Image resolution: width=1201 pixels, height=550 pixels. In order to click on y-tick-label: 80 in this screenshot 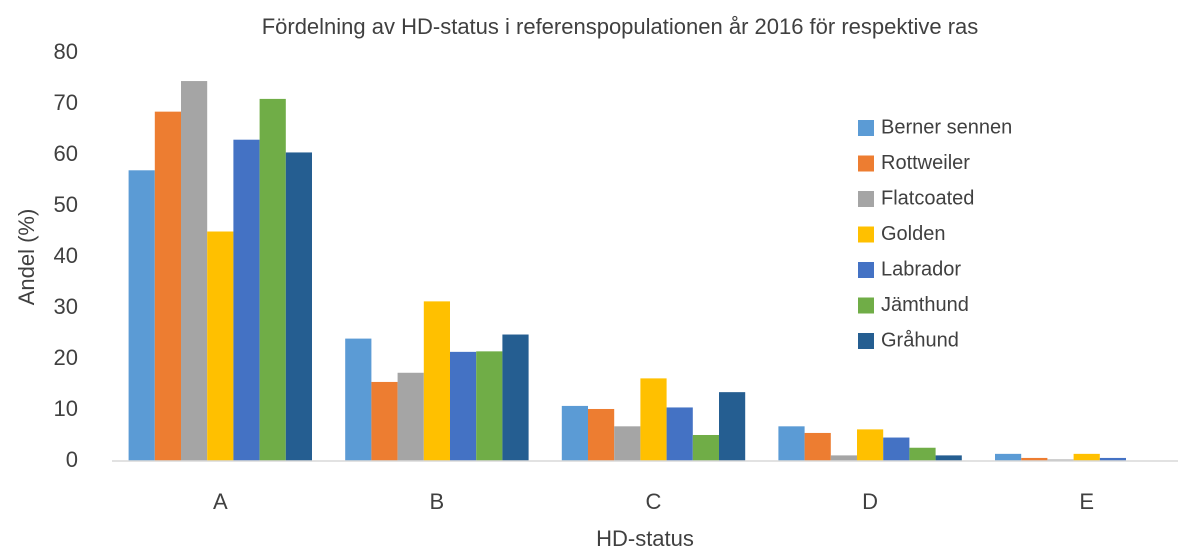, I will do `click(66, 51)`.